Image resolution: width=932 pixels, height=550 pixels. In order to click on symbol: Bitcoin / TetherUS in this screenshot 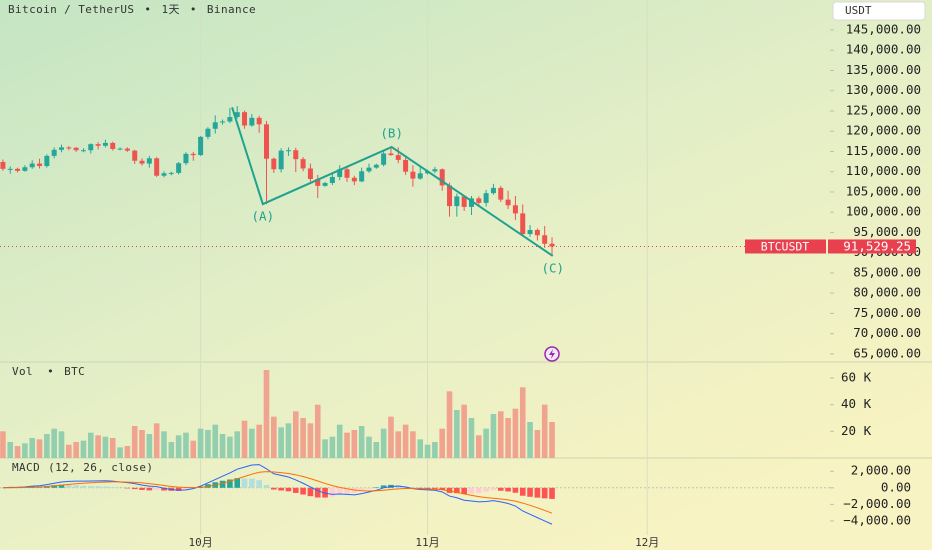, I will do `click(71, 9)`.